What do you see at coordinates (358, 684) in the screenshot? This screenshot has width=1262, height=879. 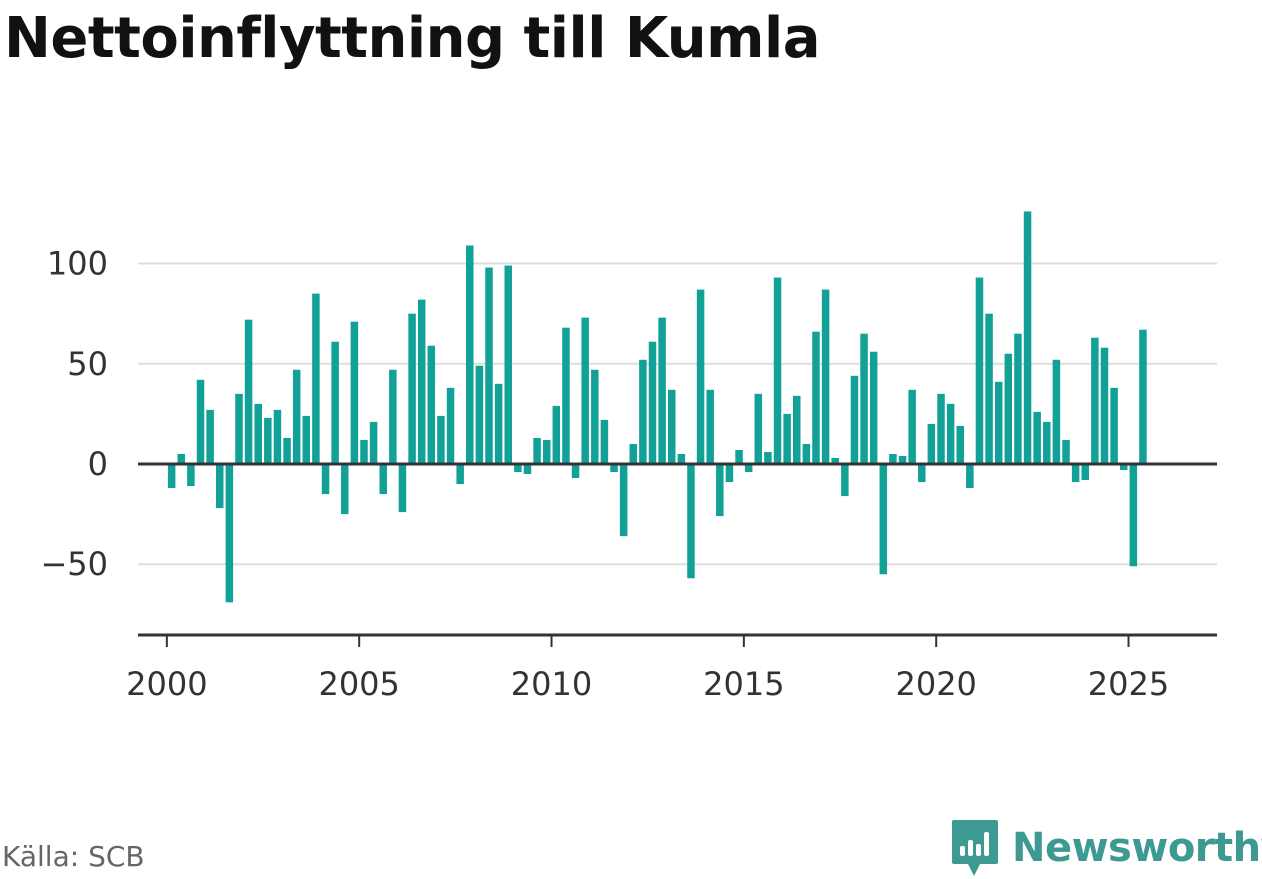 I see `x-tick-label: 2005` at bounding box center [358, 684].